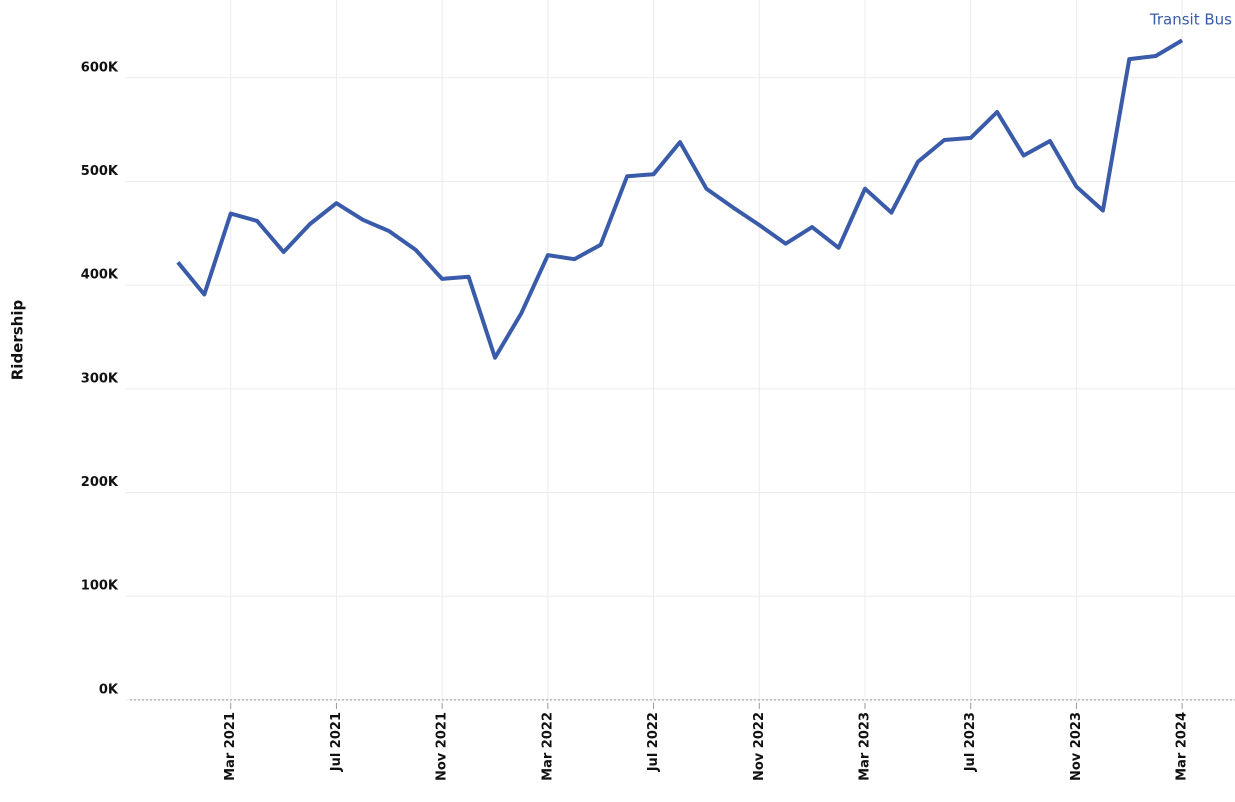 This screenshot has height=802, width=1235. What do you see at coordinates (100, 586) in the screenshot?
I see `y-tick-label: 100K` at bounding box center [100, 586].